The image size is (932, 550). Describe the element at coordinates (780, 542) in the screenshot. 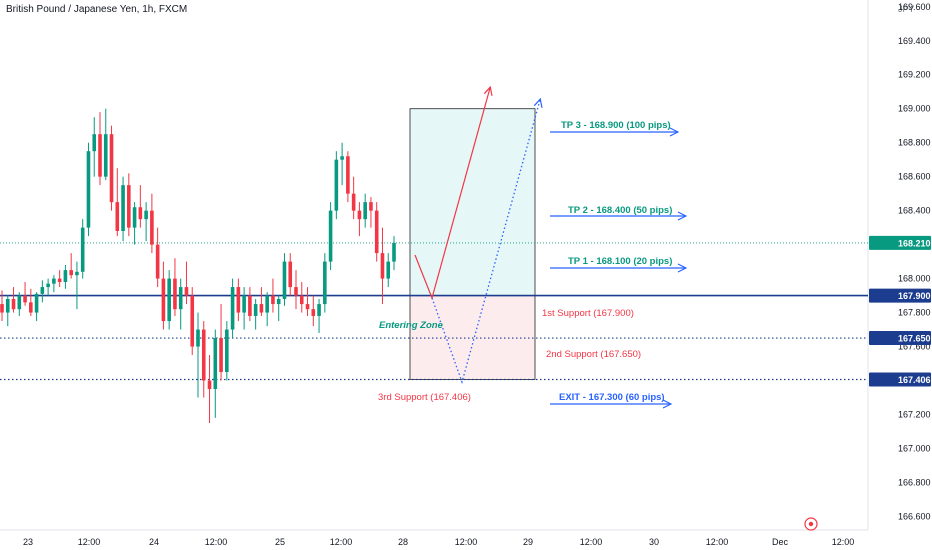

I see `x-tick-label: Dec` at that location.